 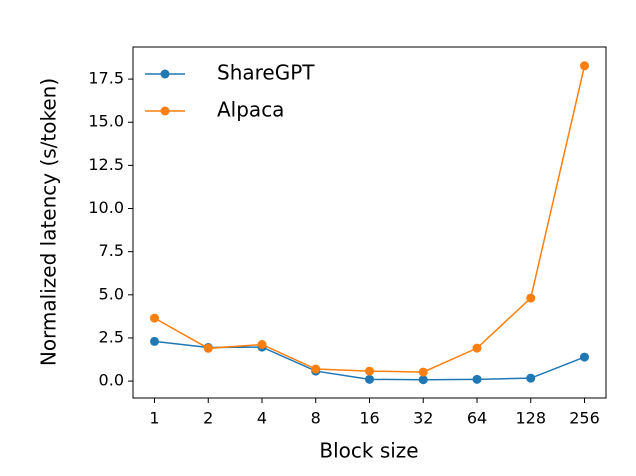 I want to click on x-tick-label: 16, so click(x=369, y=418).